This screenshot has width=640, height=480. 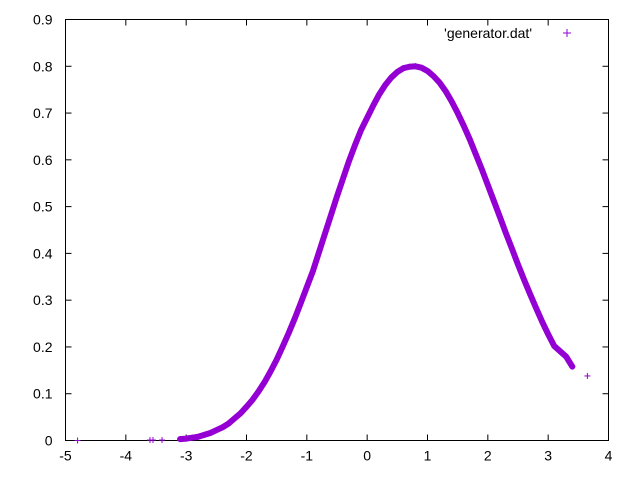 I want to click on legend-label: 'generator.dat', so click(x=488, y=33).